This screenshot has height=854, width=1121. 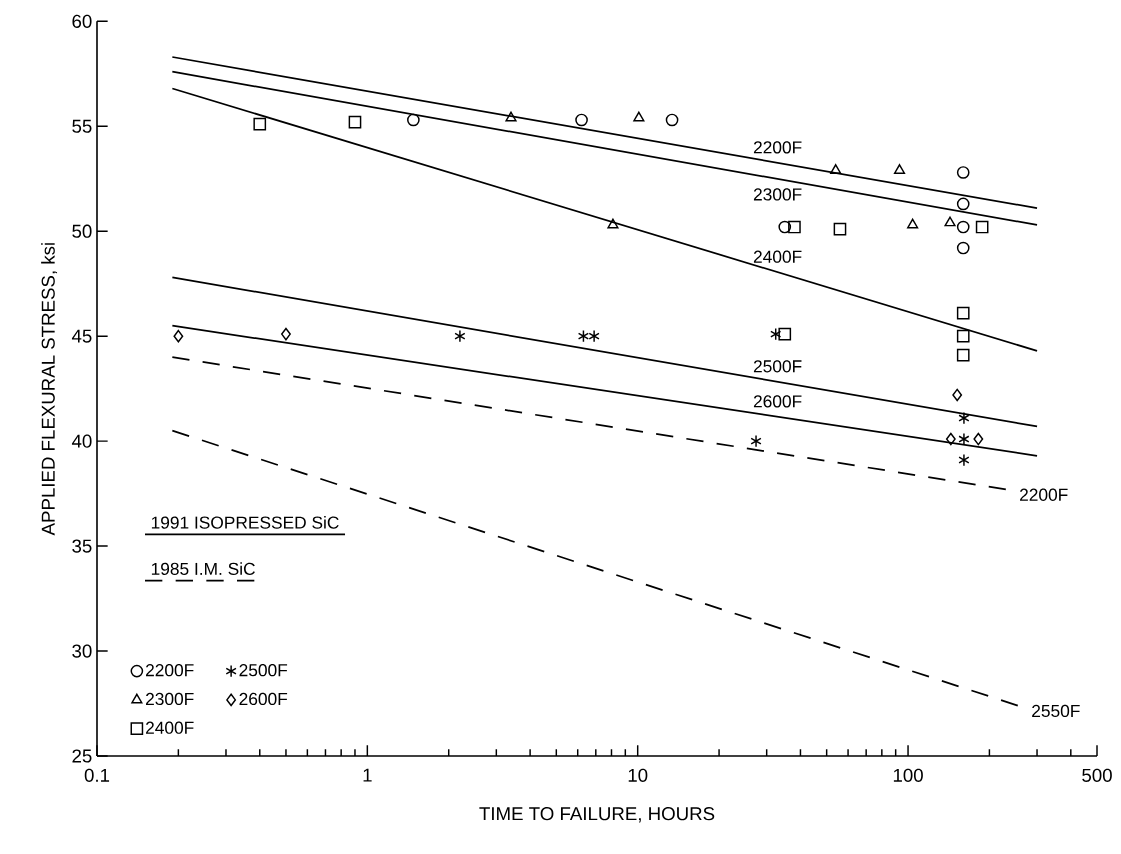 What do you see at coordinates (82, 231) in the screenshot?
I see `y-tick-label: 50` at bounding box center [82, 231].